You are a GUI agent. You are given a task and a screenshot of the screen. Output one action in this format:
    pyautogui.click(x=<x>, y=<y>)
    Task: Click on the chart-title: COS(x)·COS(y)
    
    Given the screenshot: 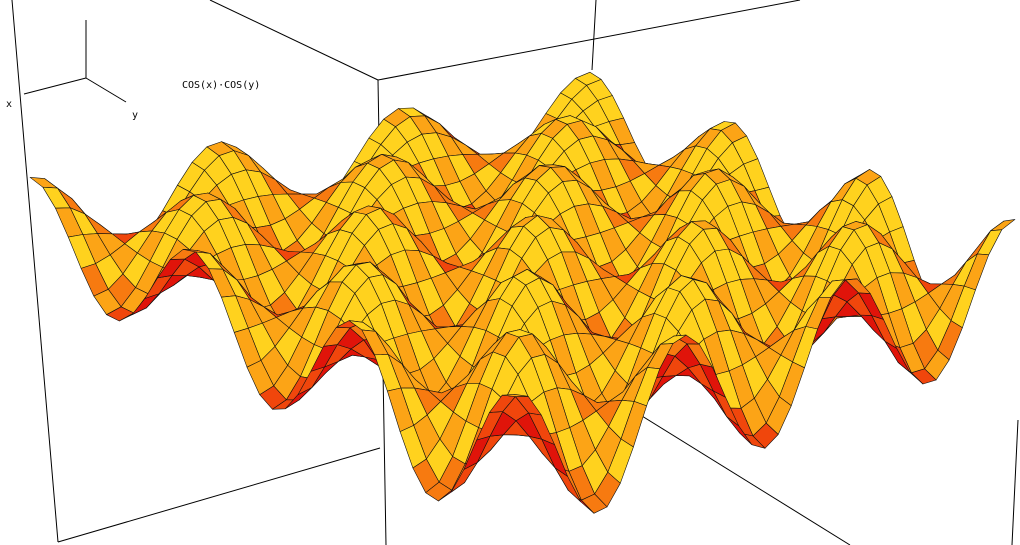 What is the action you would take?
    pyautogui.click(x=221, y=85)
    